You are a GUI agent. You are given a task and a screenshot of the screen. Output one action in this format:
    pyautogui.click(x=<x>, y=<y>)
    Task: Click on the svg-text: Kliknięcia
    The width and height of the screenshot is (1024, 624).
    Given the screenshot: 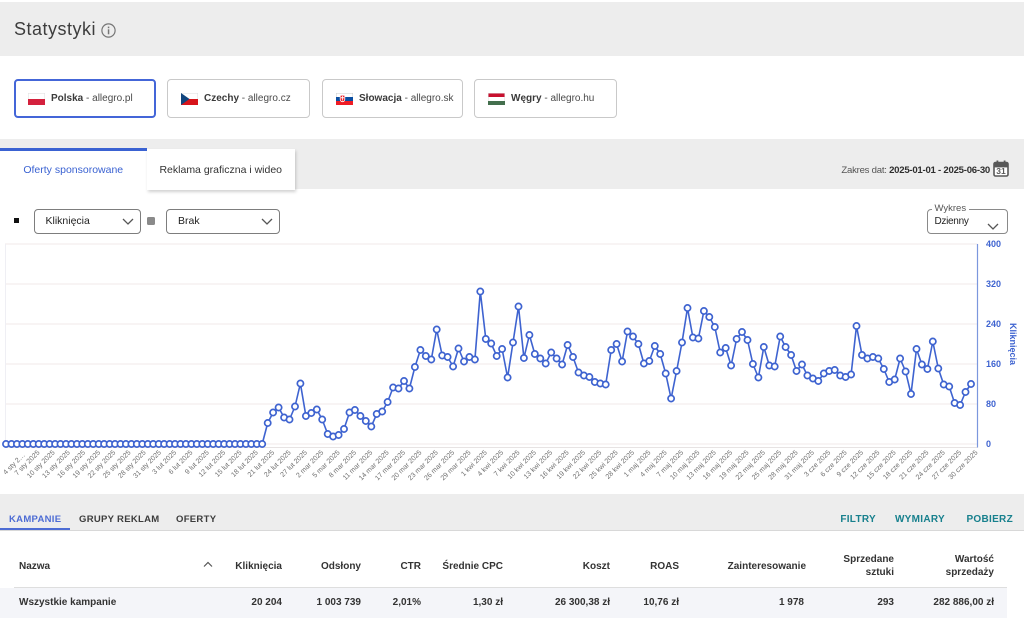 What is the action you would take?
    pyautogui.click(x=1013, y=344)
    